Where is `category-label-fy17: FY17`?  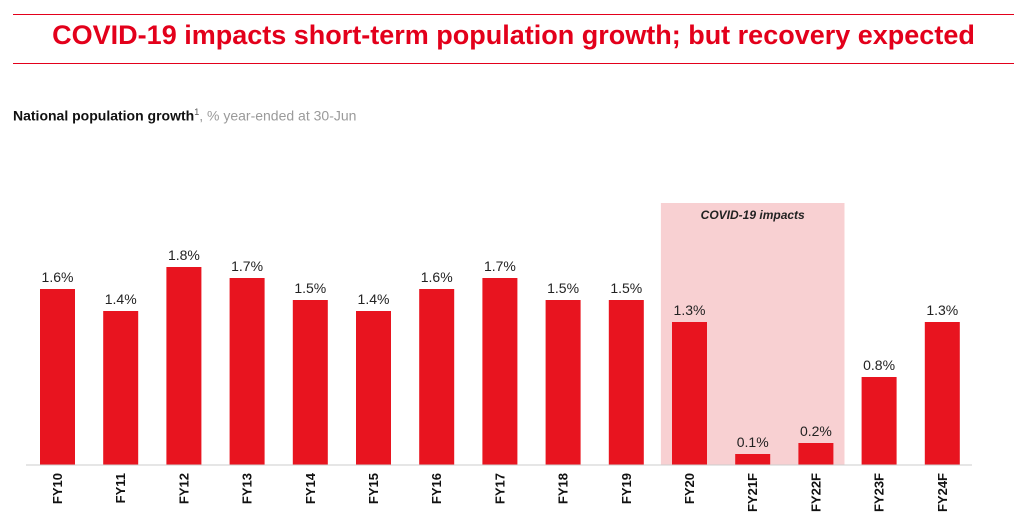
category-label-fy17: FY17 is located at coordinates (499, 488).